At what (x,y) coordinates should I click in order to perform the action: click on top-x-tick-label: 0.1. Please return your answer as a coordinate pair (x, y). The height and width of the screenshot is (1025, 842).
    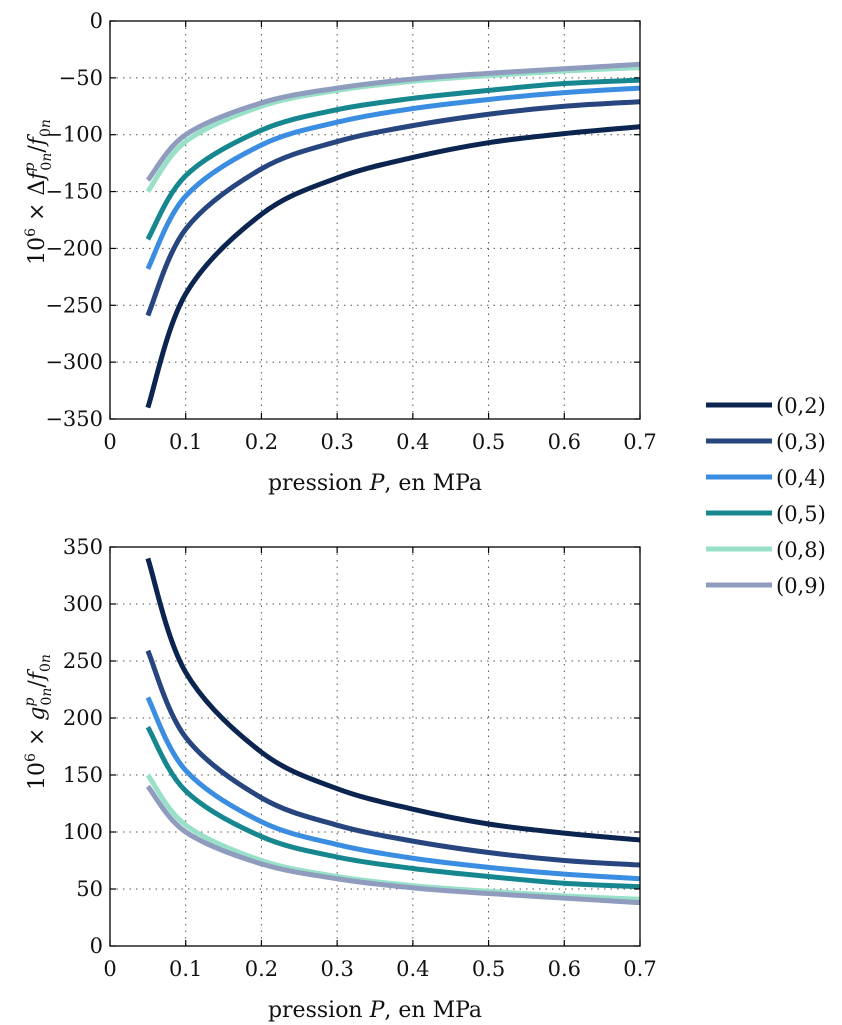
    Looking at the image, I should click on (185, 442).